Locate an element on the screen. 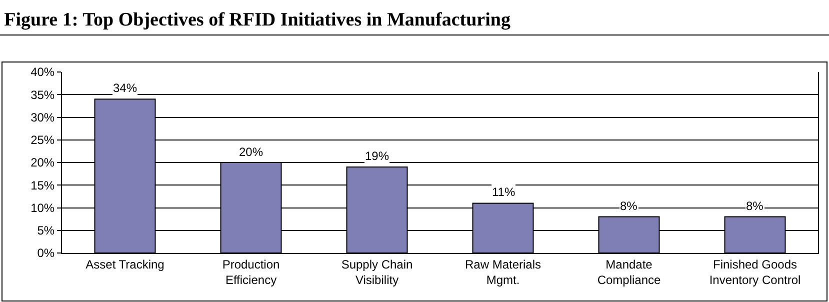  data-label: 11% is located at coordinates (504, 192).